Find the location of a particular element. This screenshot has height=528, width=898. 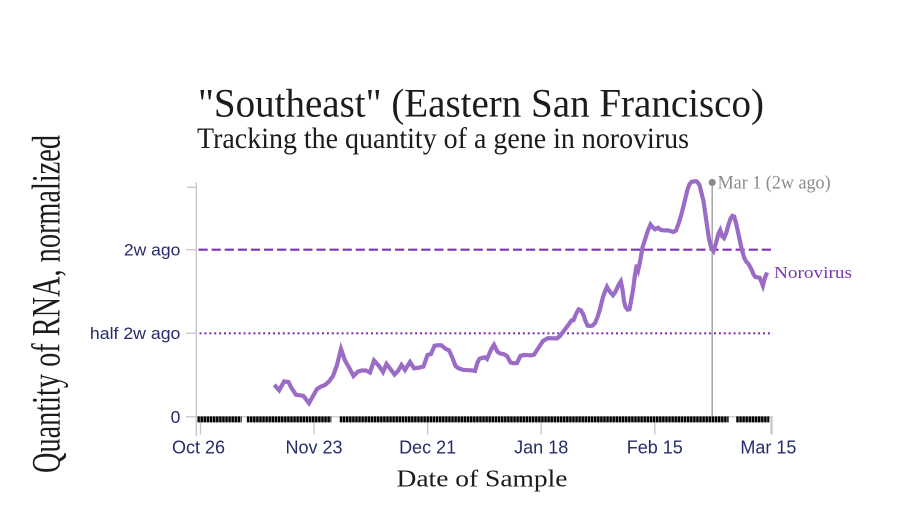

svg-text: Oct 26 is located at coordinates (198, 447).